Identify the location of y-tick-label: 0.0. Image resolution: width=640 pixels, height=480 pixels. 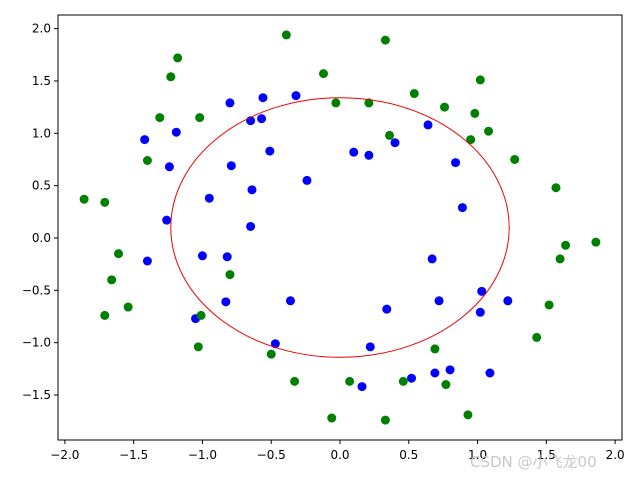
(41, 238).